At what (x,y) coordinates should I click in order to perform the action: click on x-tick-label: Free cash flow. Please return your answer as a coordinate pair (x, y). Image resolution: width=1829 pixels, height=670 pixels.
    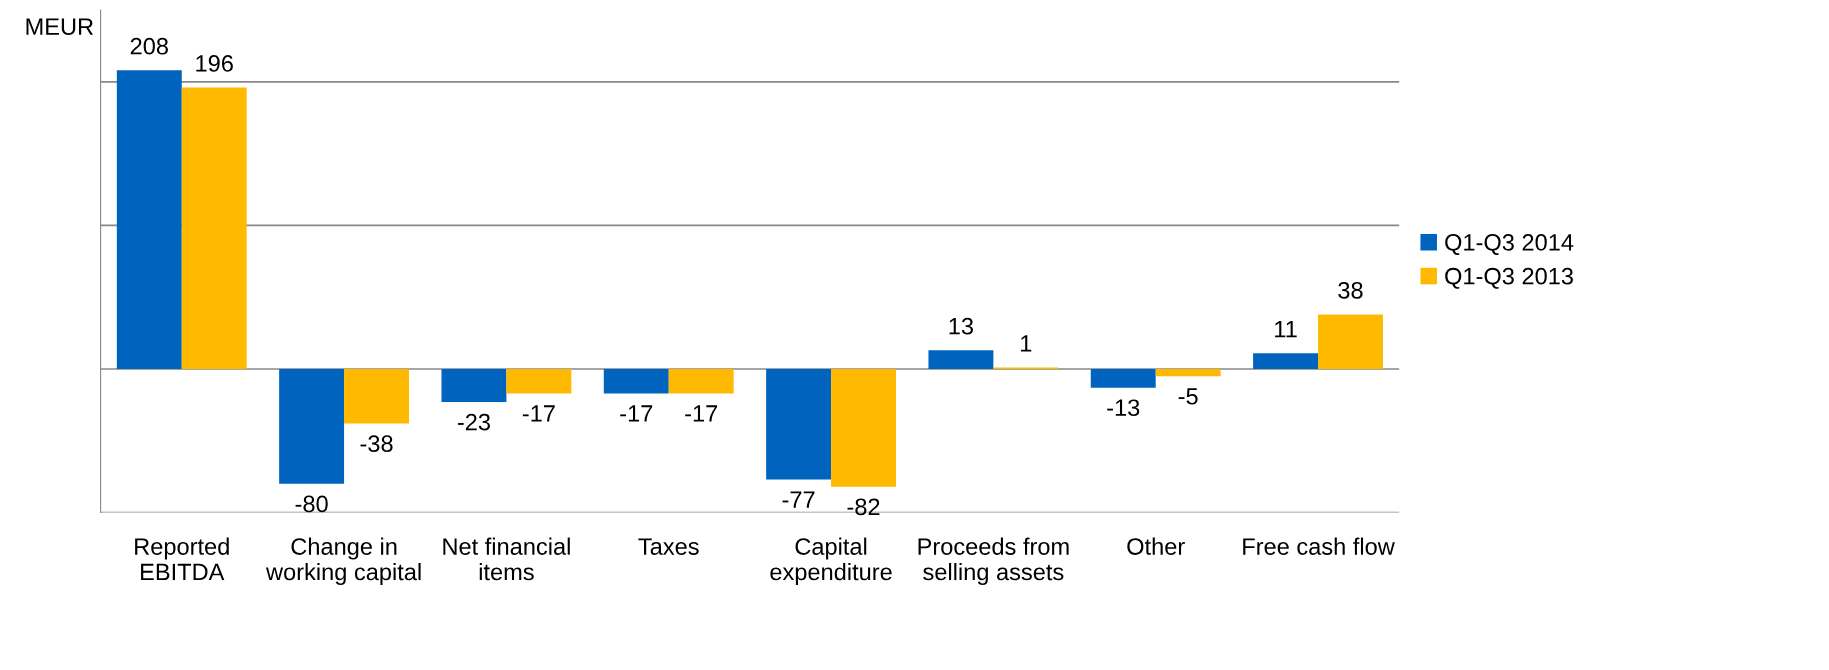
    Looking at the image, I should click on (1319, 546).